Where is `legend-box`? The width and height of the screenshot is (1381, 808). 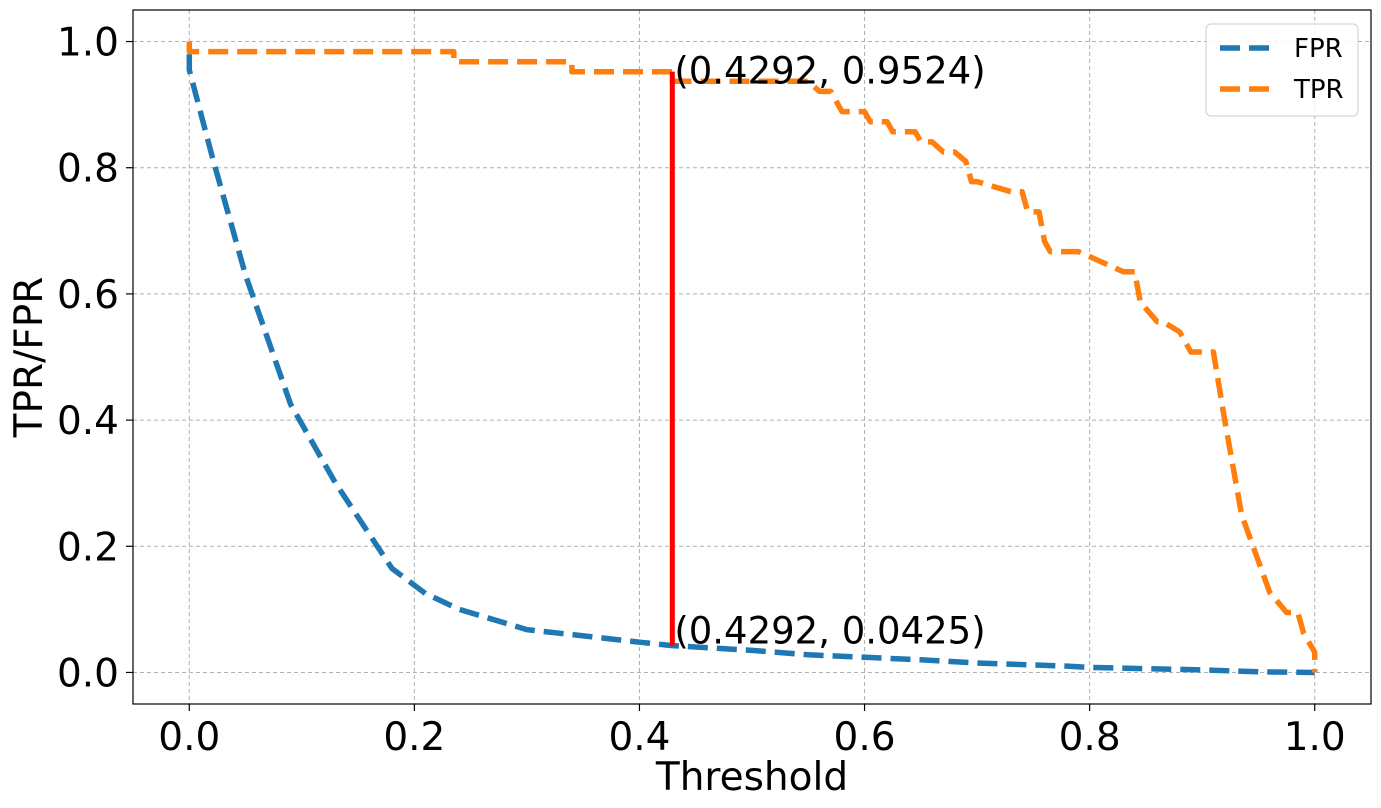 legend-box is located at coordinates (1282, 70).